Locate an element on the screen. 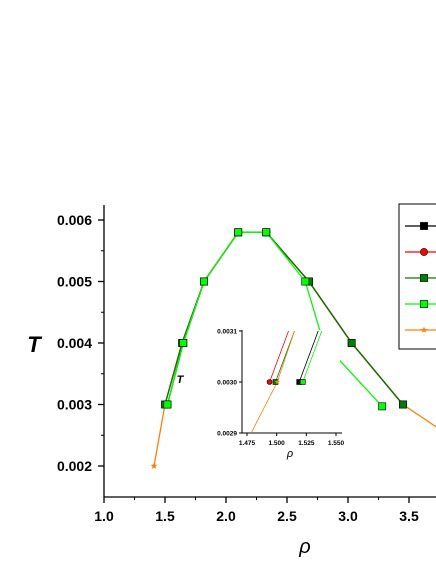  x-tick-label: 3.5 is located at coordinates (409, 516).